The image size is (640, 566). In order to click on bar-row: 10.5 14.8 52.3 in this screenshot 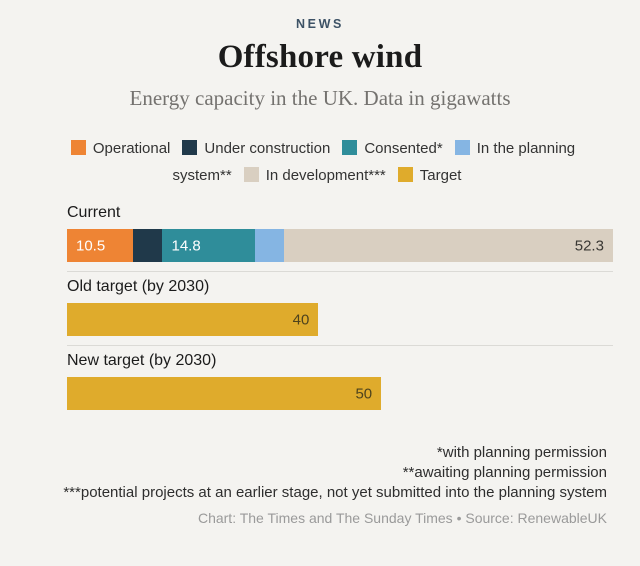, I will do `click(340, 245)`.